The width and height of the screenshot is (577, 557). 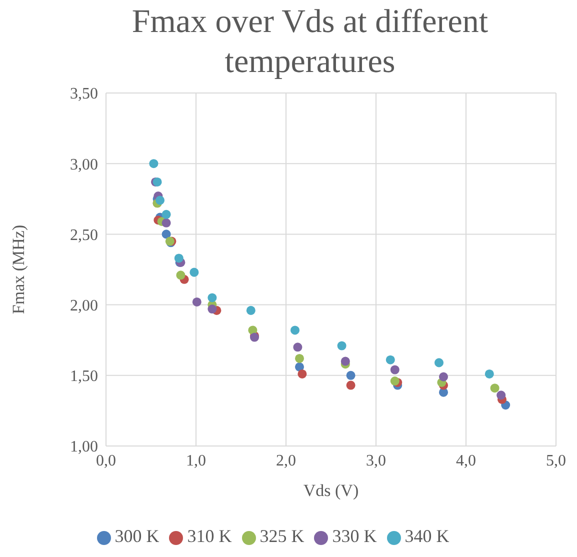 I want to click on y-tick-label: 1,50, so click(x=84, y=377).